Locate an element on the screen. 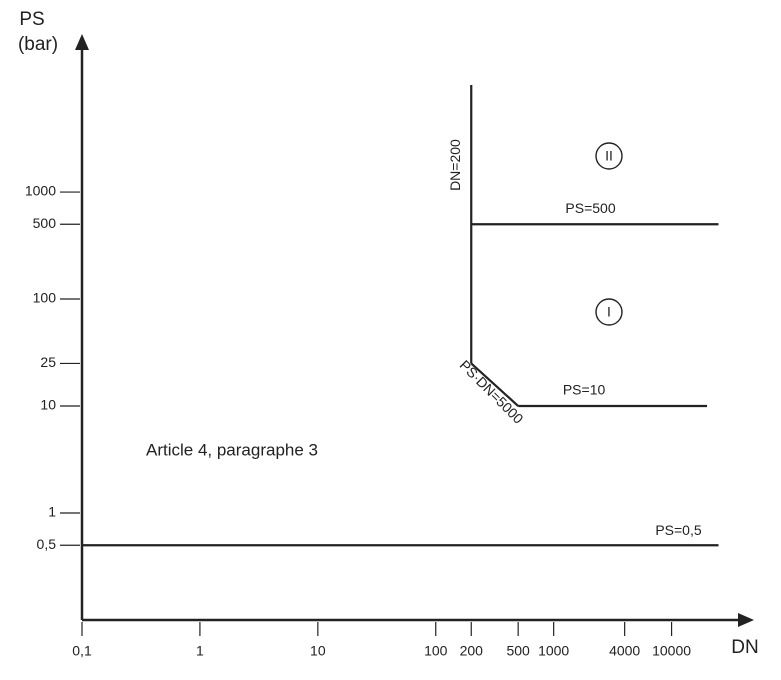 This screenshot has height=680, width=781. y-tick-label: 100 is located at coordinates (45, 298).